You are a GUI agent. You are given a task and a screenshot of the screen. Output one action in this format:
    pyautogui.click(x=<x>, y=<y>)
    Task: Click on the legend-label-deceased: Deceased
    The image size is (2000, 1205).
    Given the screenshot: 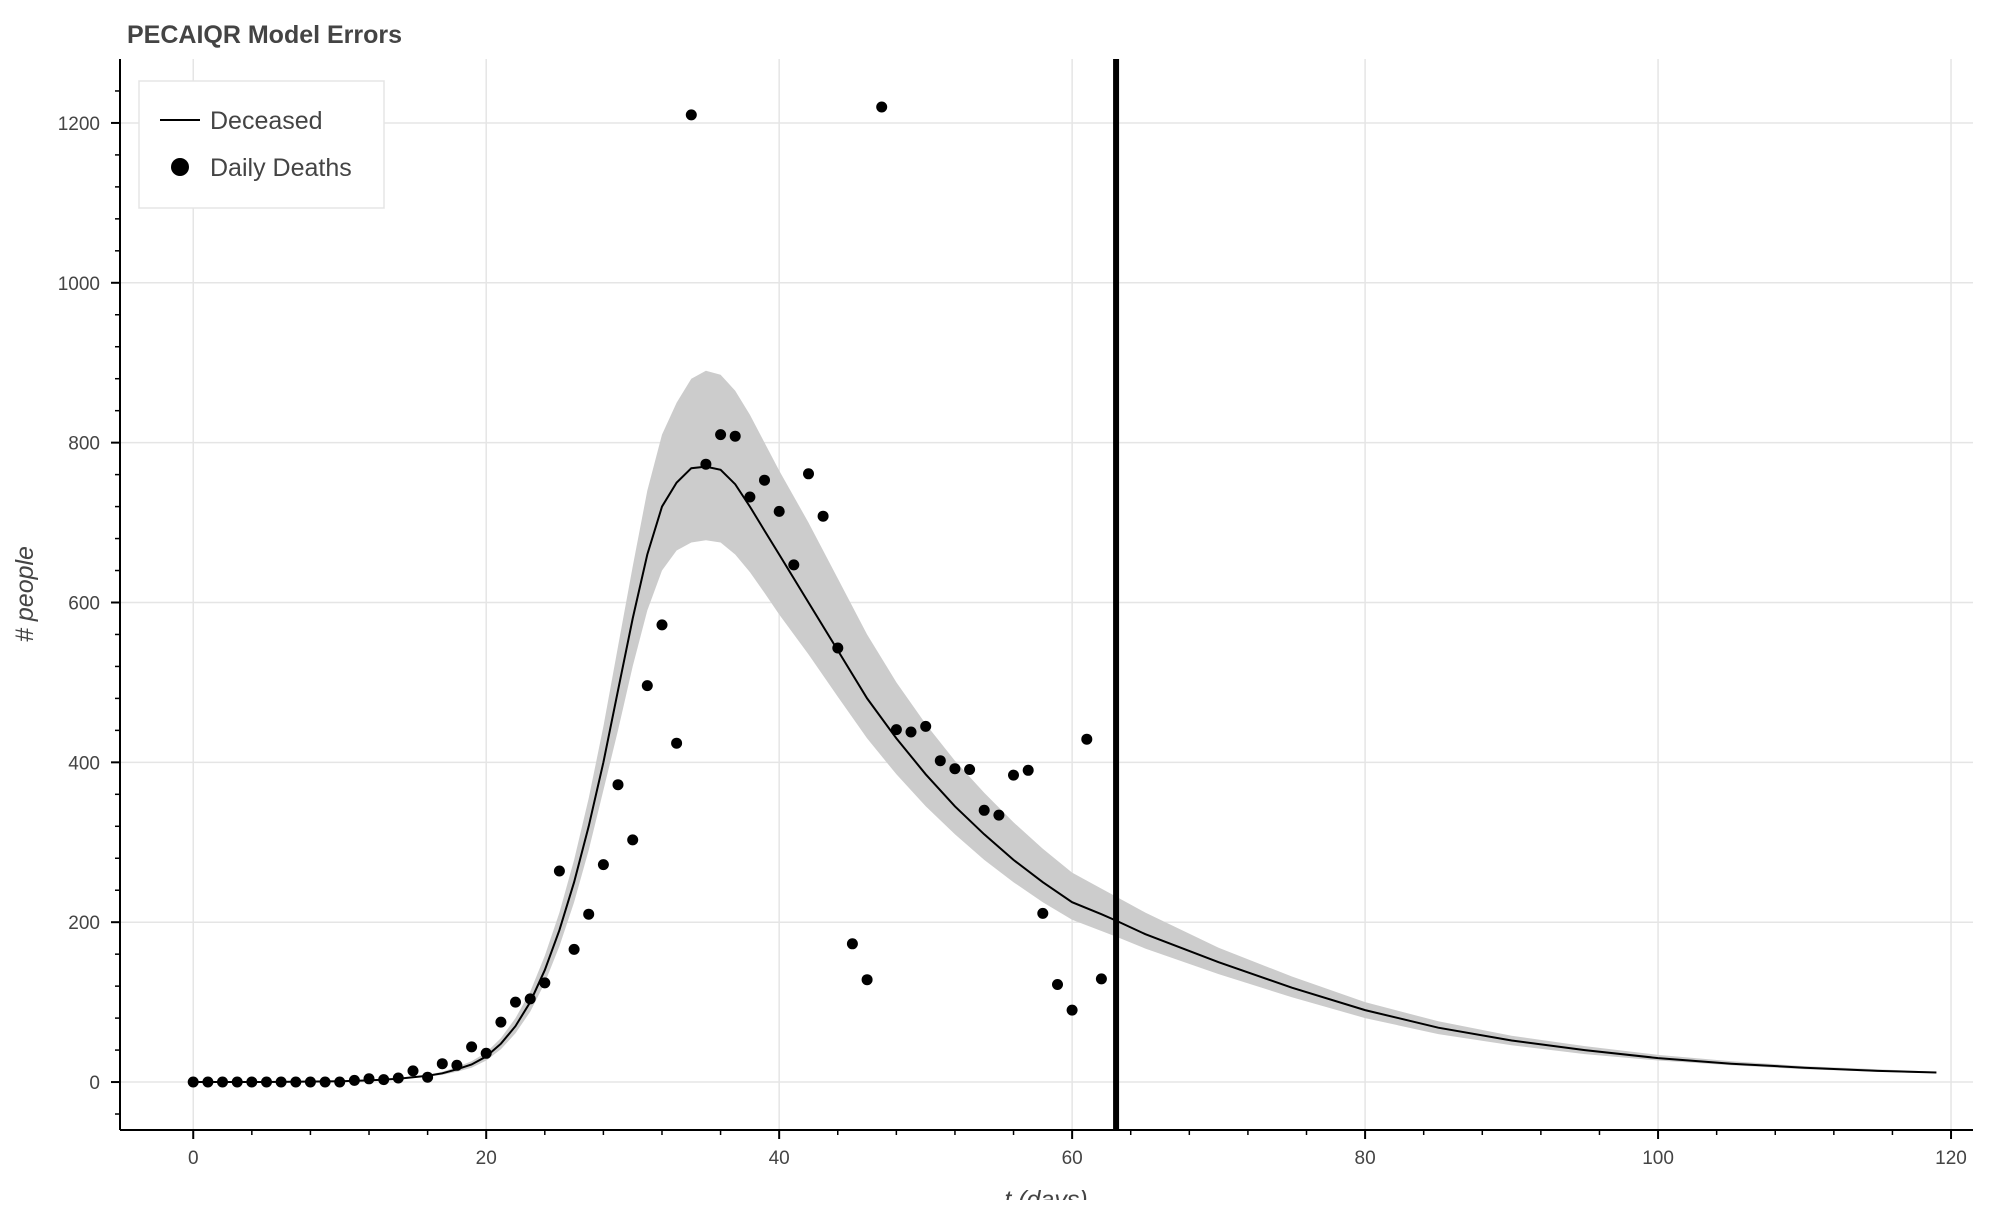 What is the action you would take?
    pyautogui.click(x=266, y=121)
    